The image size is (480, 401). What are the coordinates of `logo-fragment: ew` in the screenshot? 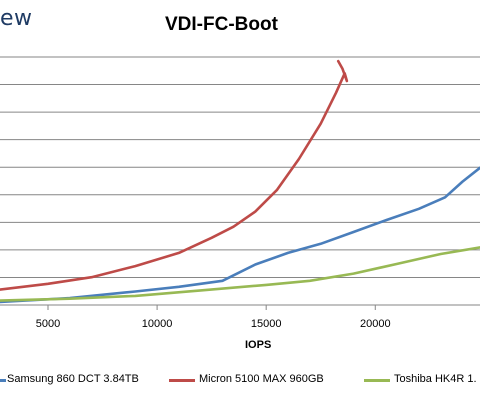 It's located at (16, 18).